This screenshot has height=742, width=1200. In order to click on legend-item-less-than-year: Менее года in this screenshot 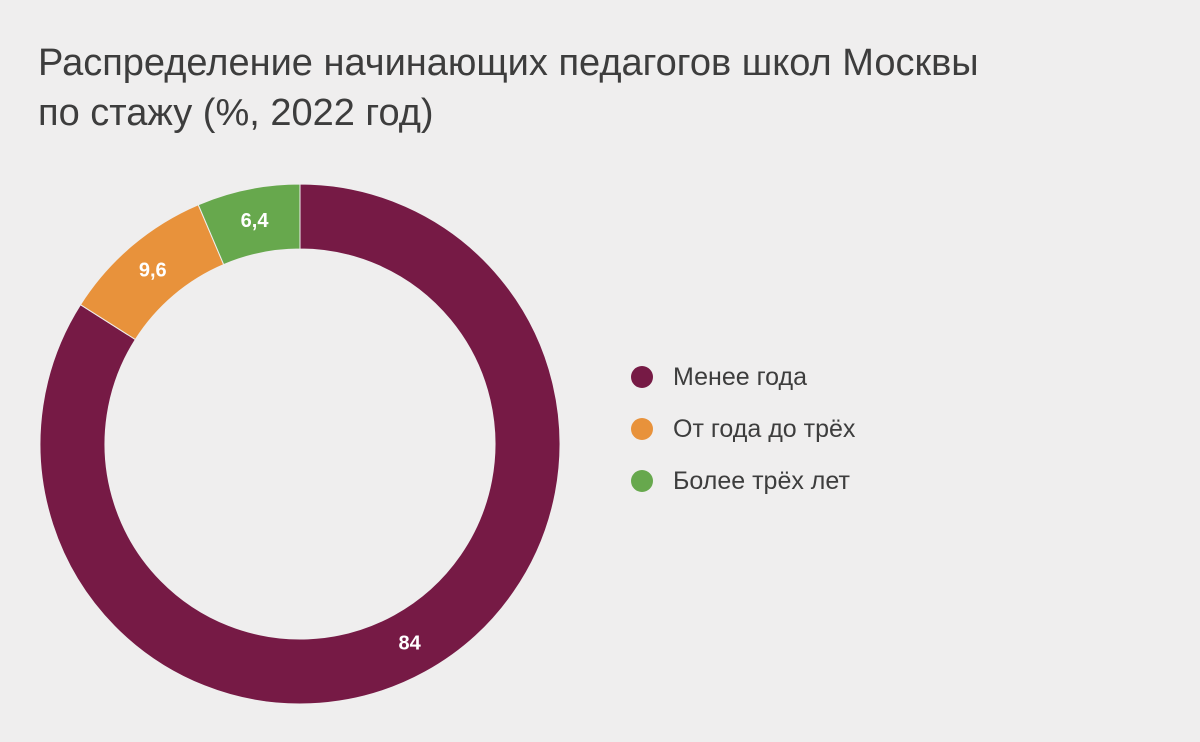, I will do `click(743, 377)`.